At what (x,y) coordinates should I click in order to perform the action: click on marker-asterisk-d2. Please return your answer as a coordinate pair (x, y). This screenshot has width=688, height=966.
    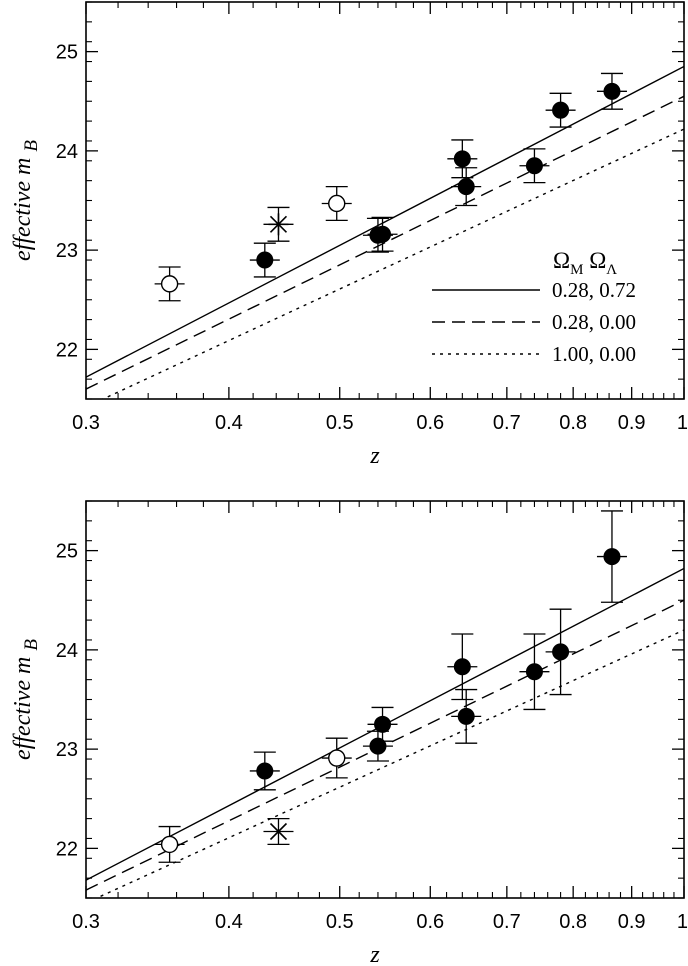
    Looking at the image, I should click on (278, 224).